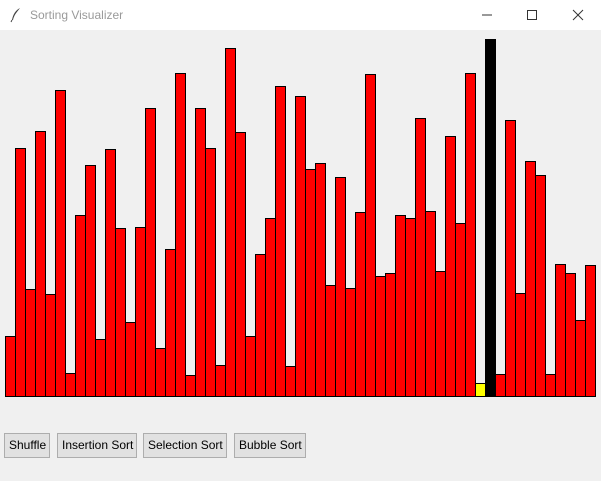 This screenshot has height=481, width=601. I want to click on window-title: Sorting Visualizer, so click(77, 15).